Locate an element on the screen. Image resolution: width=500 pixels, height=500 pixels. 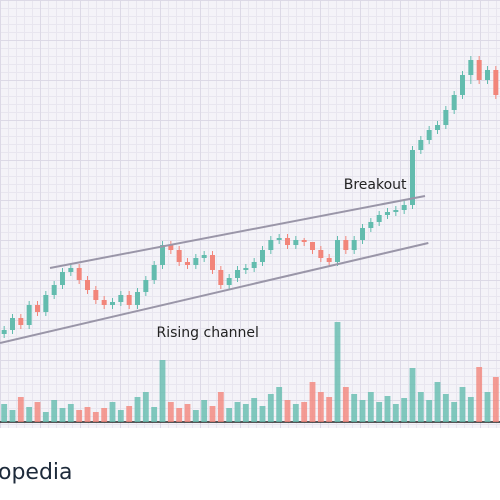
annotation: Rising channel is located at coordinates (208, 333).